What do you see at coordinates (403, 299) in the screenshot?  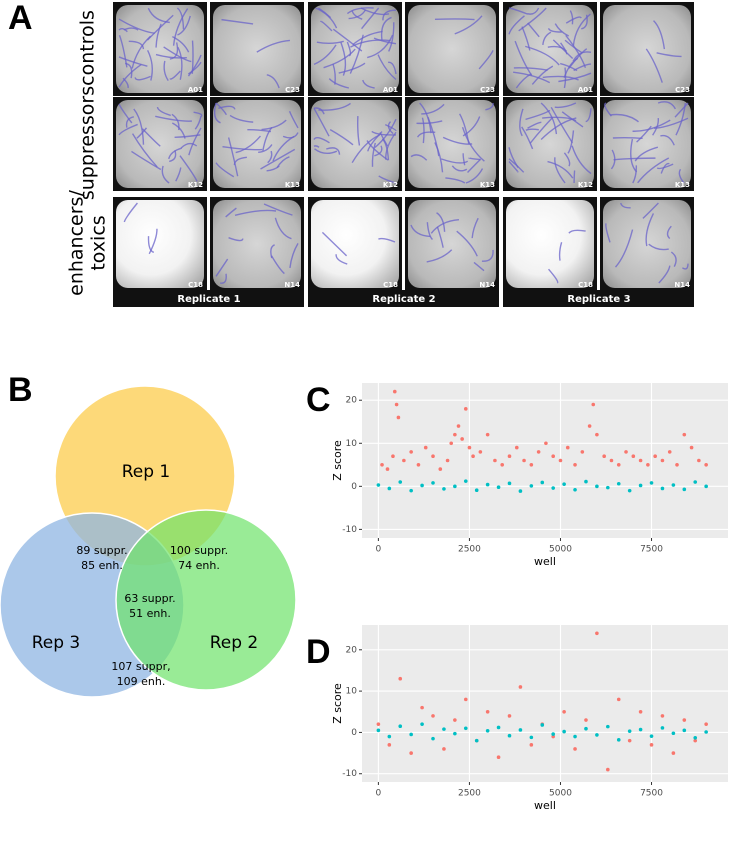 I see `replicate-label: Replicate 2` at bounding box center [403, 299].